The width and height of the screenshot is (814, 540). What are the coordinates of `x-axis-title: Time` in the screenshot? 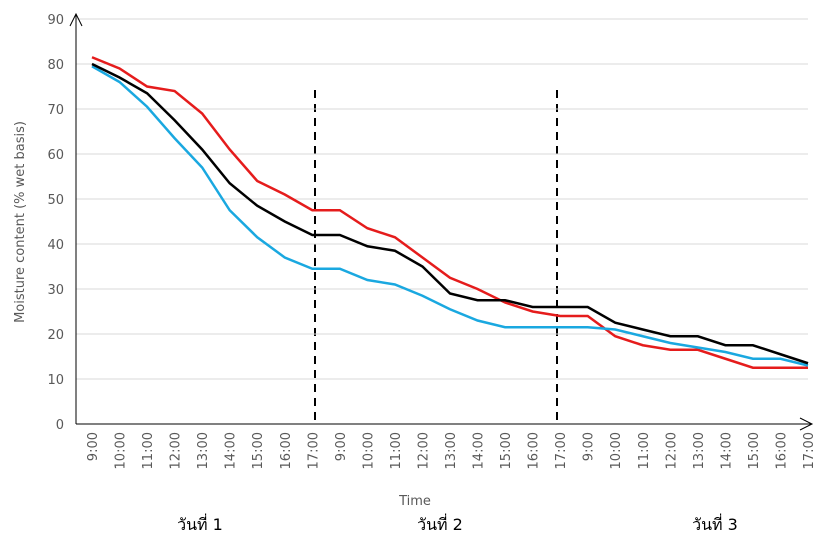 It's located at (414, 501).